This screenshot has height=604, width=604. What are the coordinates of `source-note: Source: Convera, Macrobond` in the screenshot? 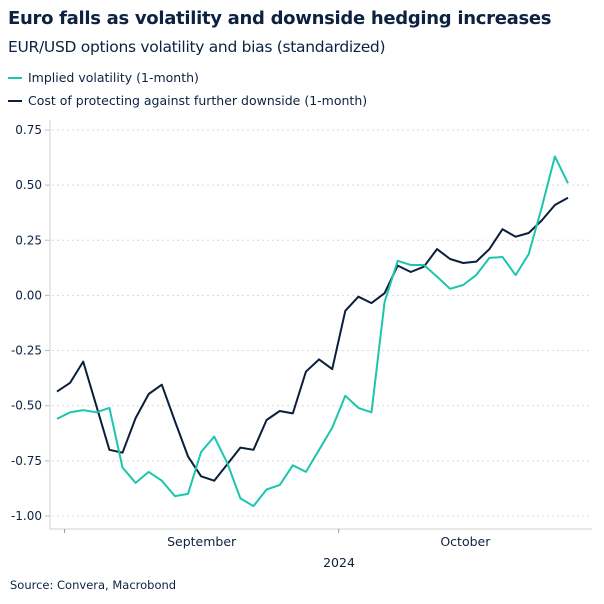 It's located at (93, 585).